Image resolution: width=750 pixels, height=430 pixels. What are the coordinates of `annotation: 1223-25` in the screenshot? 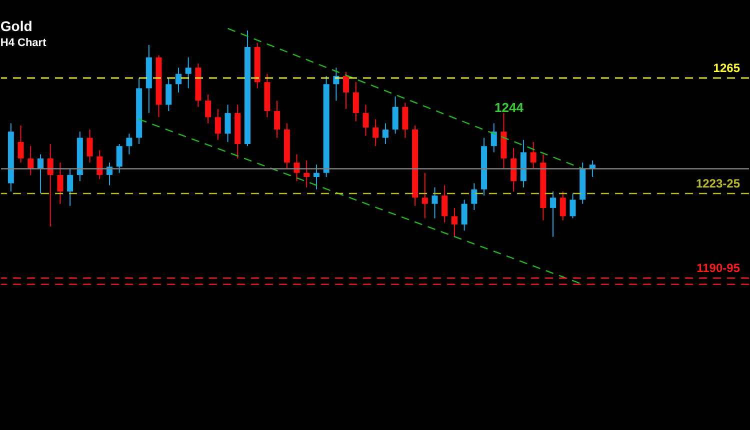 It's located at (718, 183).